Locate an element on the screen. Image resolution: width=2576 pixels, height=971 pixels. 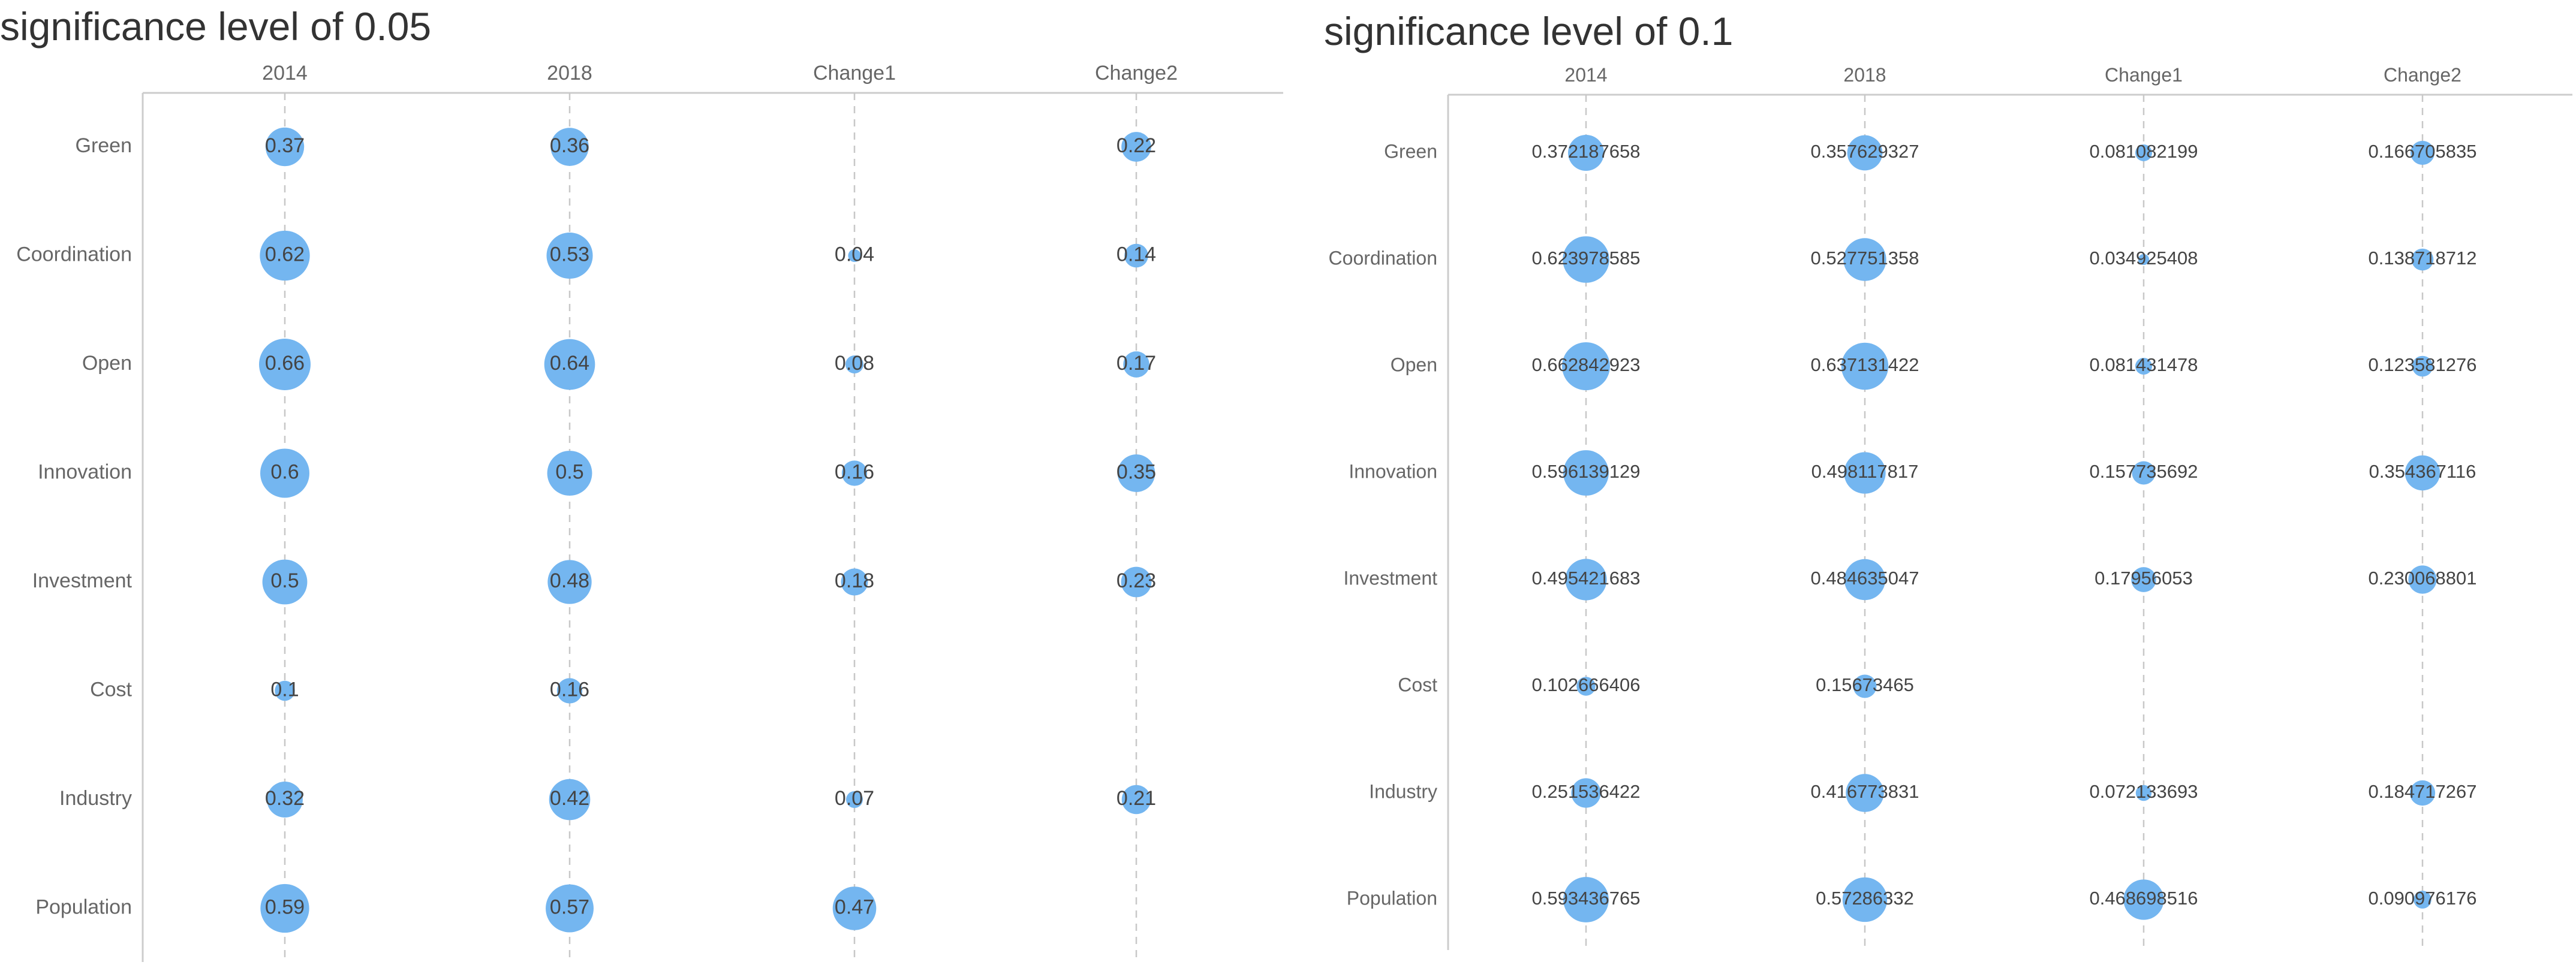
bubble-value-label: 0.637131422 is located at coordinates (1864, 365).